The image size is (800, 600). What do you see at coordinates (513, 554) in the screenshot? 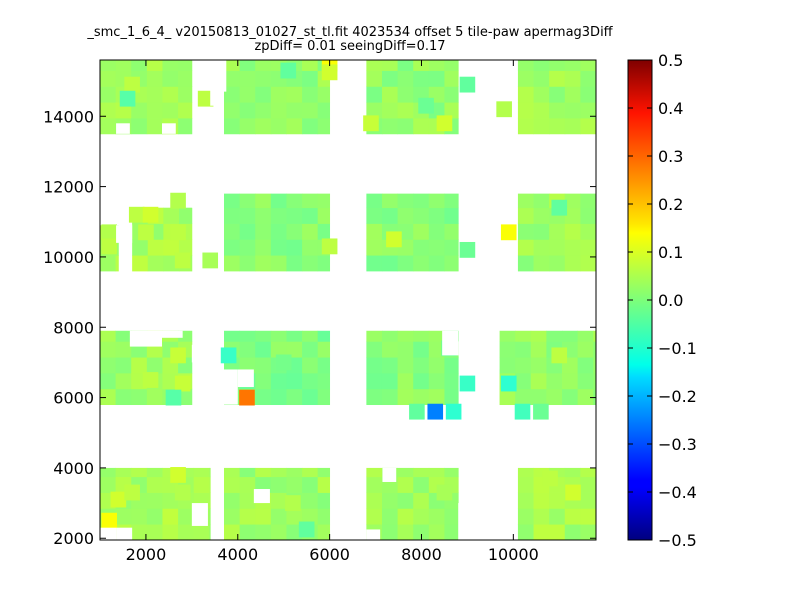
I see `x-tick-label: 10000` at bounding box center [513, 554].